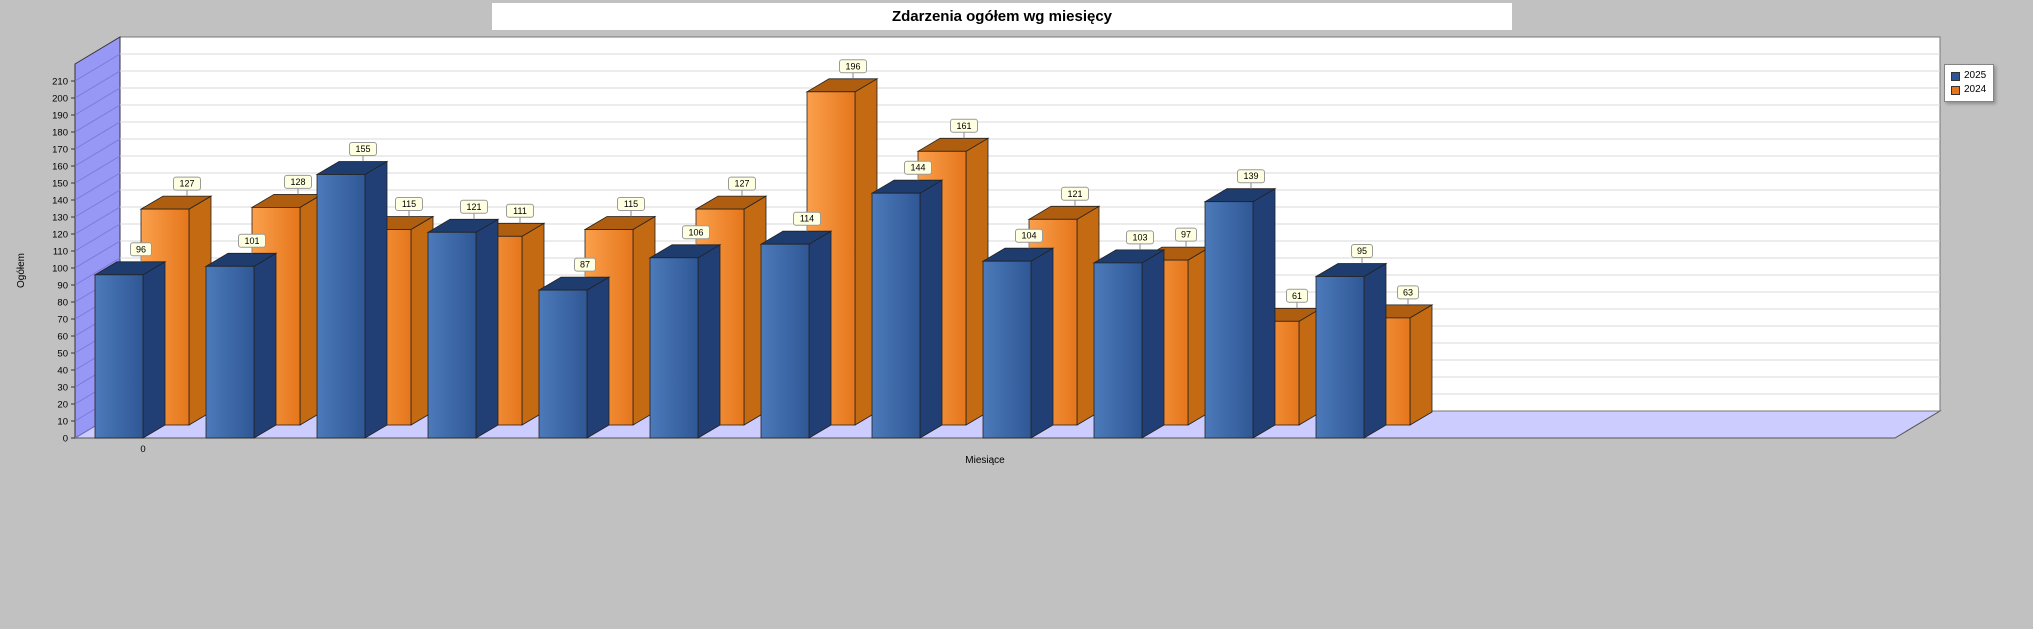 The height and width of the screenshot is (629, 2033). Describe the element at coordinates (60, 133) in the screenshot. I see `svg-text: 180` at that location.